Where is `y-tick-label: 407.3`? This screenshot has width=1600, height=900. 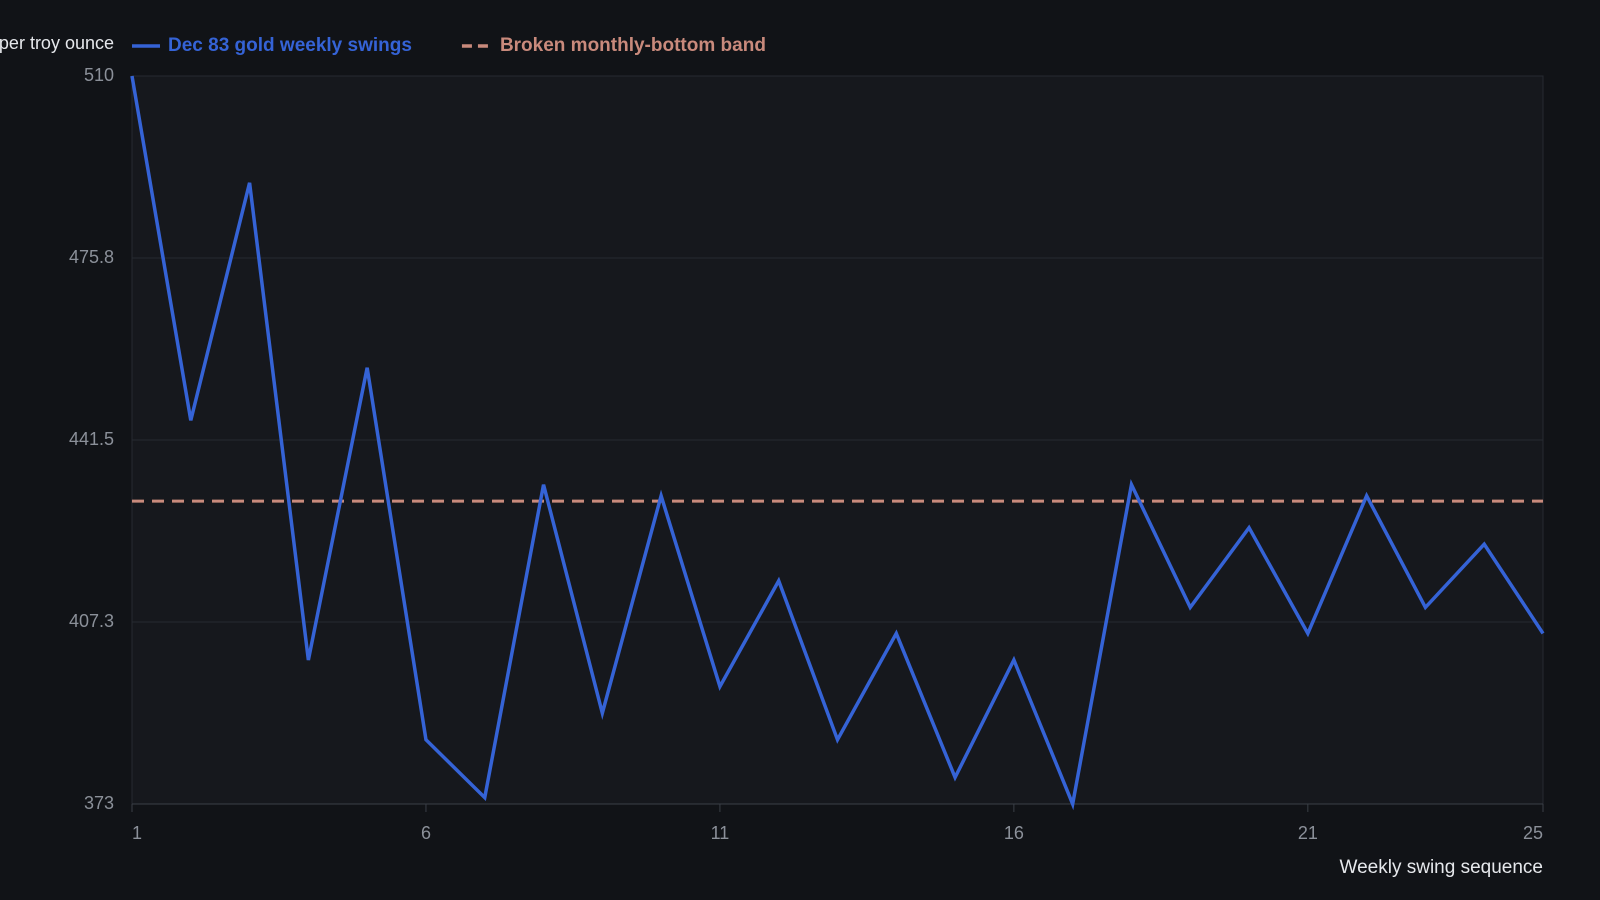 y-tick-label: 407.3 is located at coordinates (91, 621).